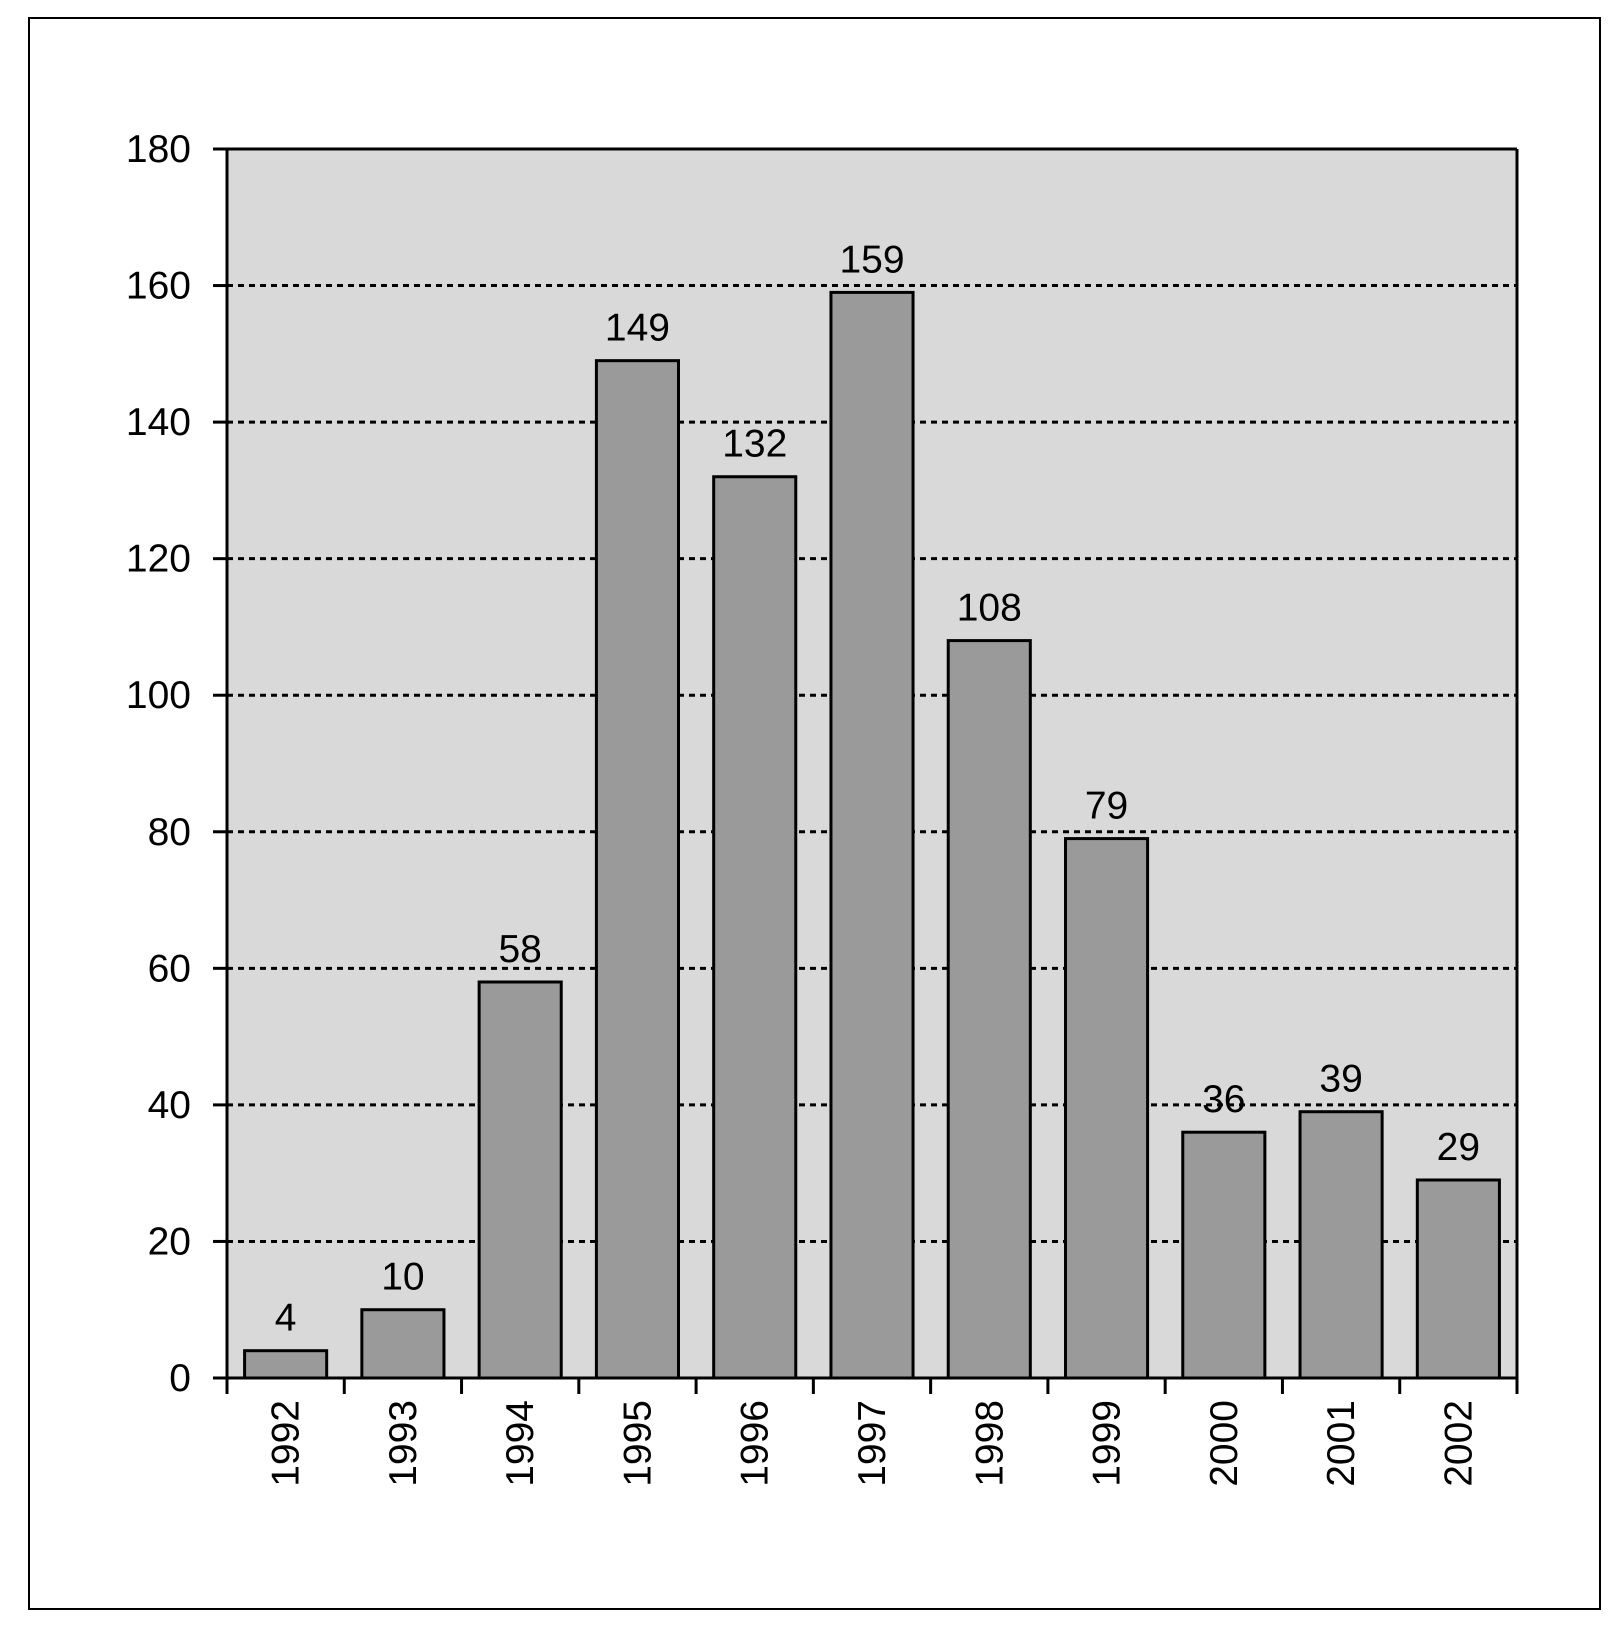 This screenshot has height=1635, width=1622. What do you see at coordinates (158, 764) in the screenshot?
I see `y-tick-labels: 0 20 40 60 80 100 120 140 160 180` at bounding box center [158, 764].